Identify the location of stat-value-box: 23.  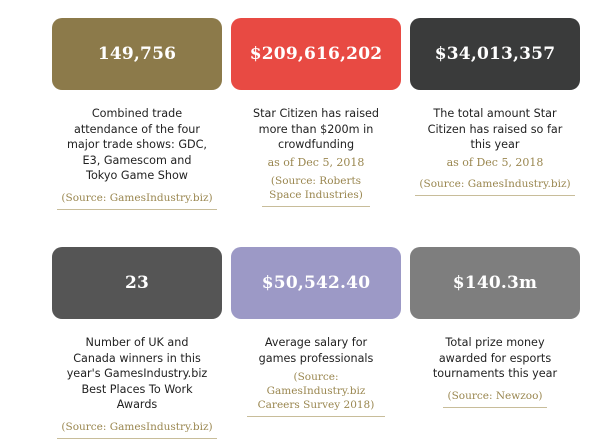
(137, 283).